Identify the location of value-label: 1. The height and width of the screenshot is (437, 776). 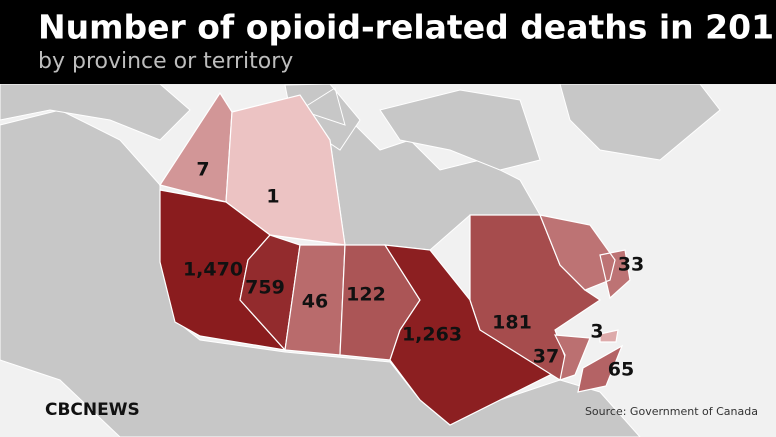
(272, 197).